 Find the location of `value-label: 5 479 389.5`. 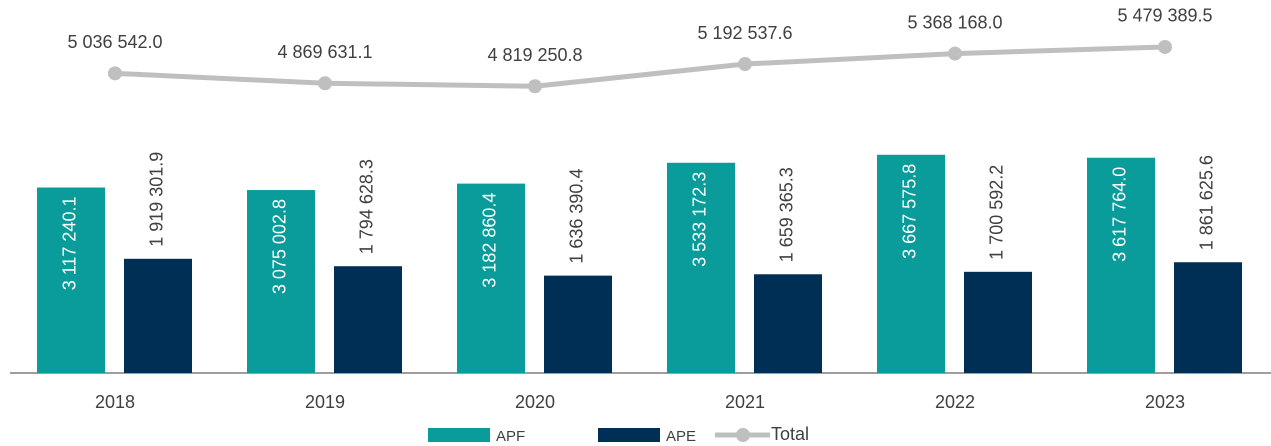

value-label: 5 479 389.5 is located at coordinates (1164, 16).